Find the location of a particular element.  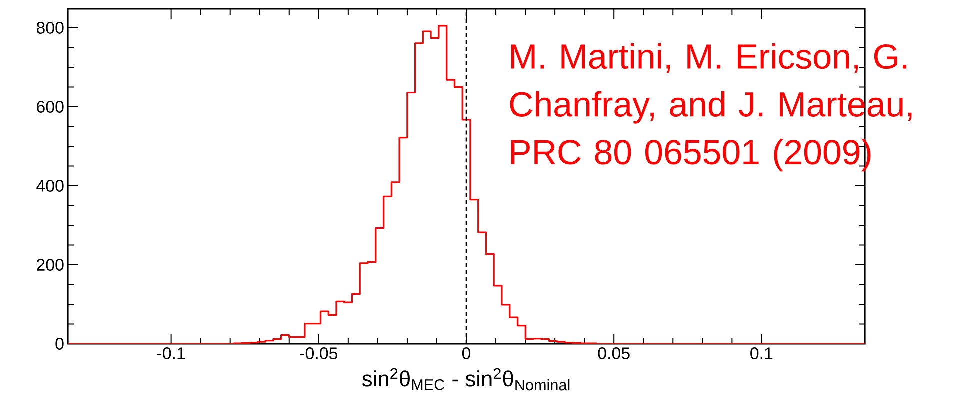

y-tick-label: 200 is located at coordinates (50, 264).